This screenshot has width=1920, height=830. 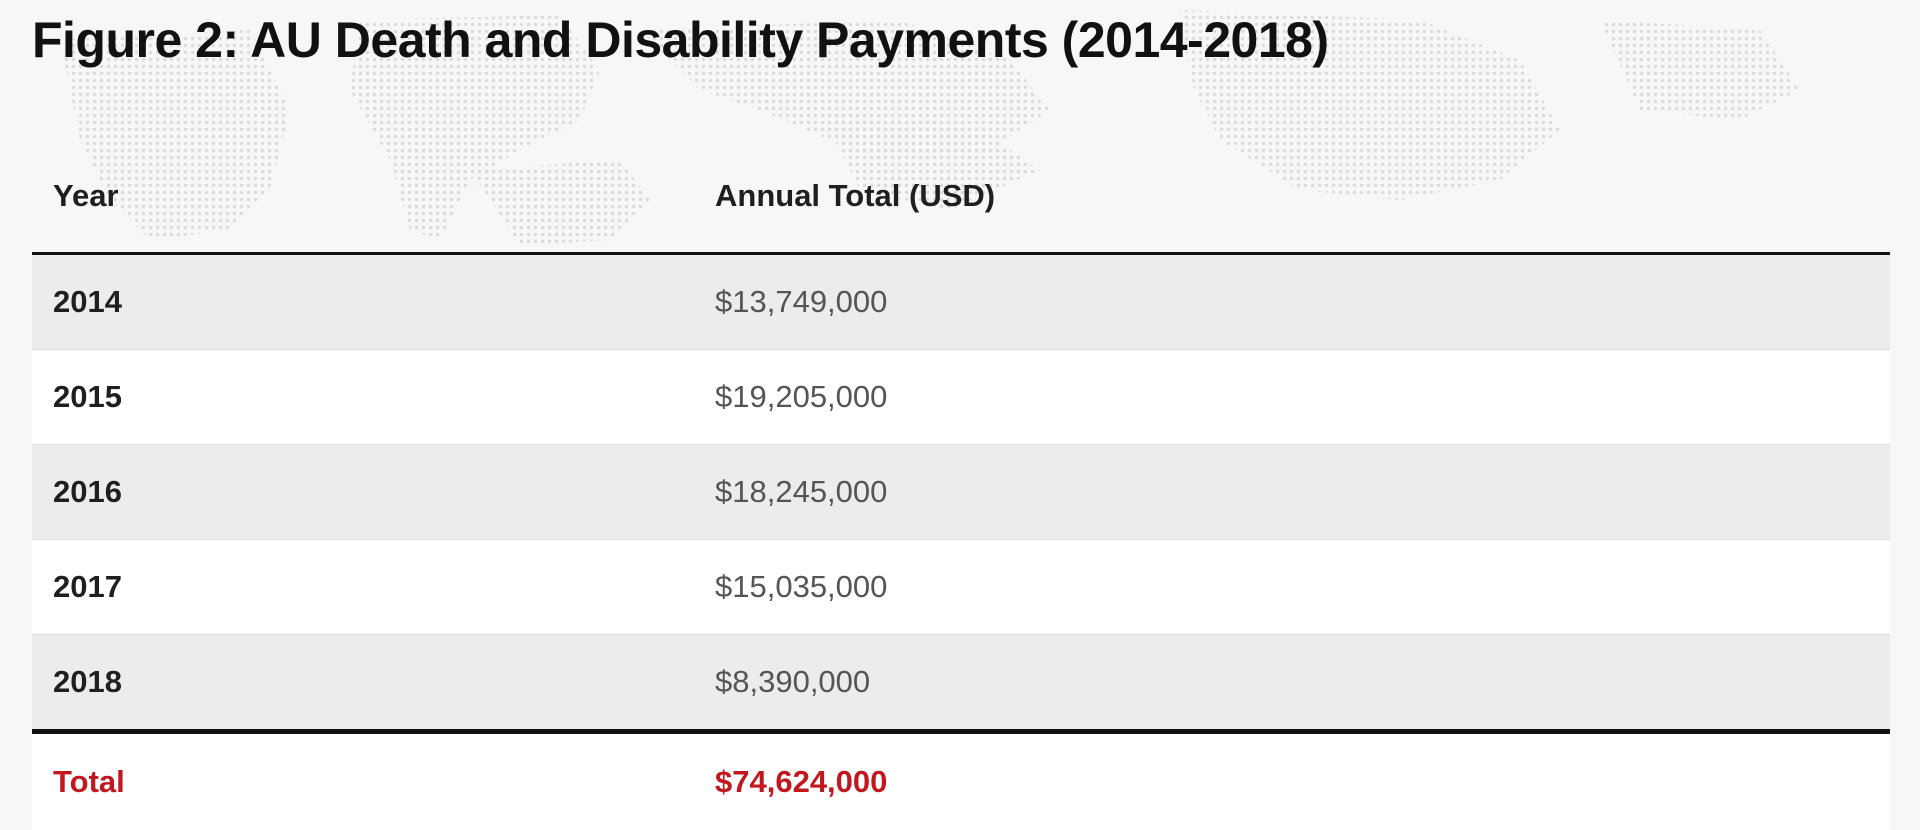 What do you see at coordinates (1292, 302) in the screenshot?
I see `annual-total-cell: $13,749,000` at bounding box center [1292, 302].